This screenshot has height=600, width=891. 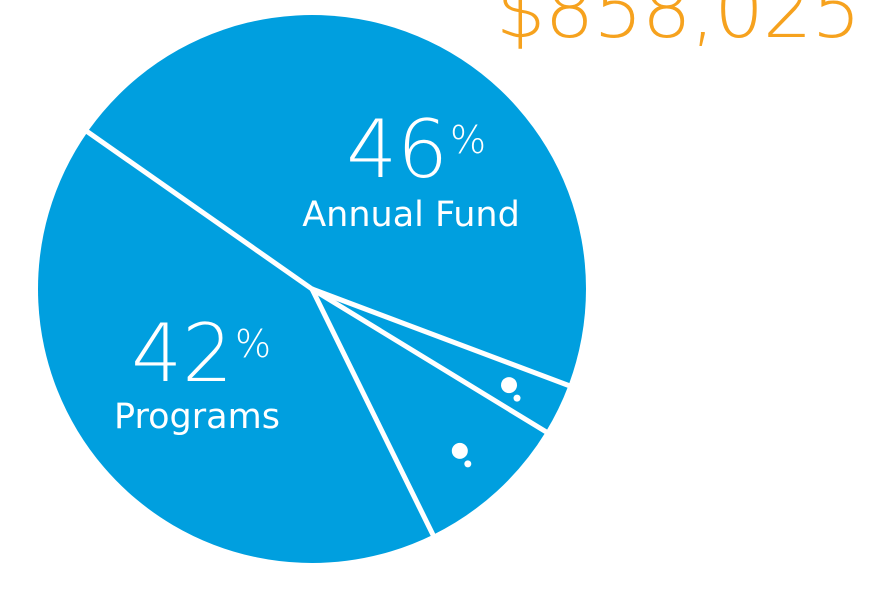 What do you see at coordinates (182, 353) in the screenshot?
I see `programs-percent-number: 42` at bounding box center [182, 353].